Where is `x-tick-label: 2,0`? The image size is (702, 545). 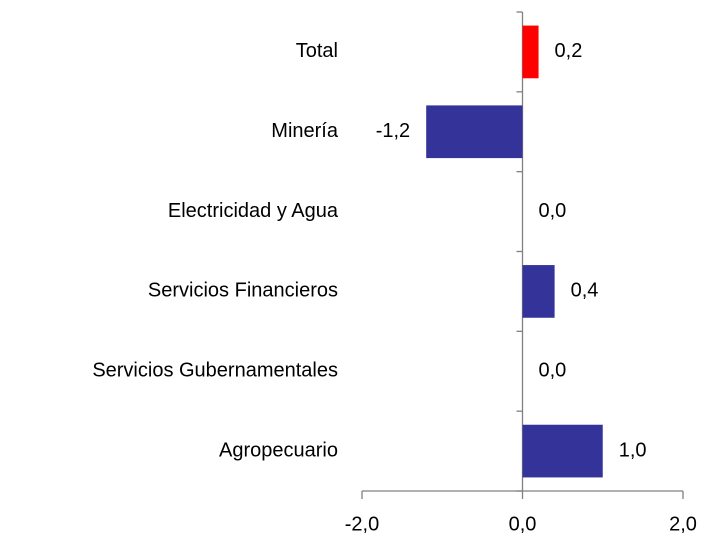 x-tick-label: 2,0 is located at coordinates (683, 524).